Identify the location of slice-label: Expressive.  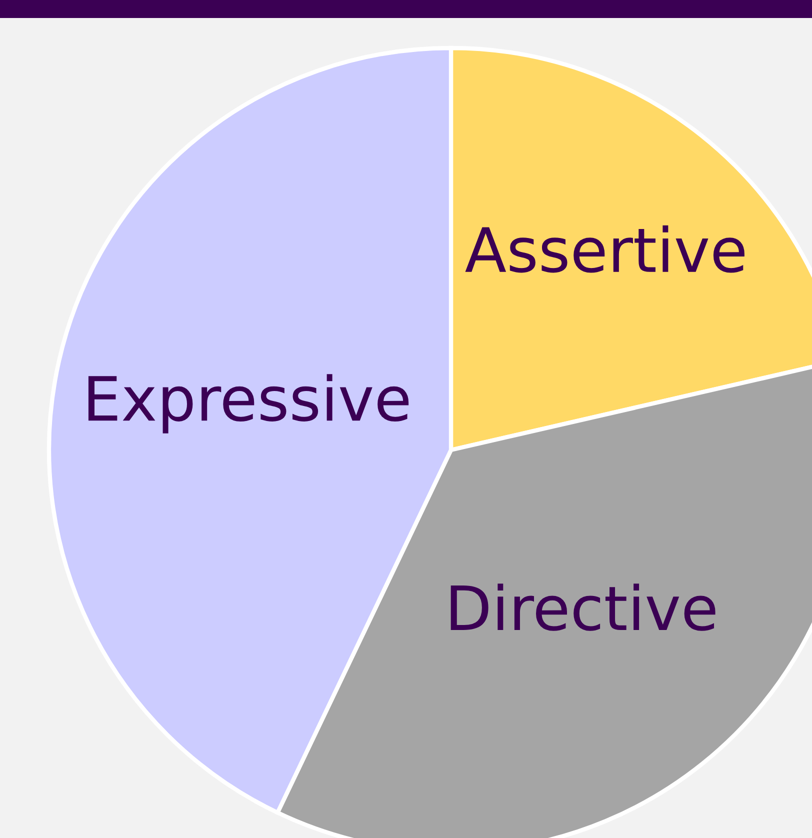
(248, 404).